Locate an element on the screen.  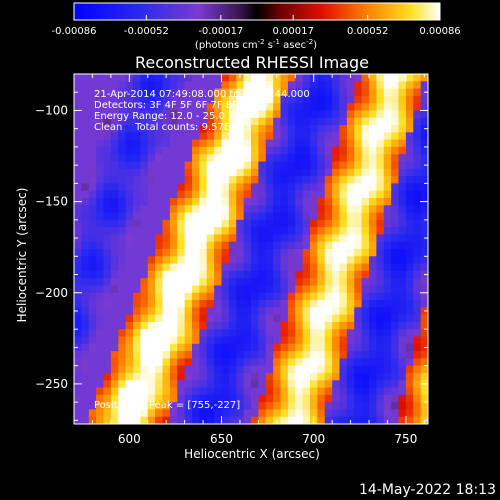
x-axis-label: Heliocentric X (arcsec) is located at coordinates (252, 454).